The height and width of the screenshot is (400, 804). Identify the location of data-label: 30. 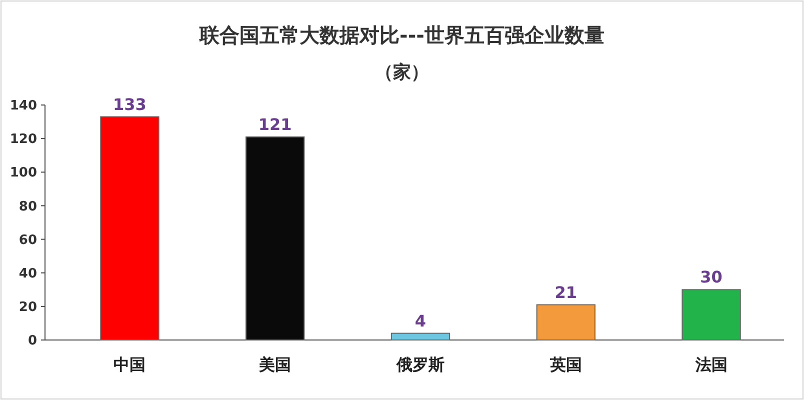
(711, 277).